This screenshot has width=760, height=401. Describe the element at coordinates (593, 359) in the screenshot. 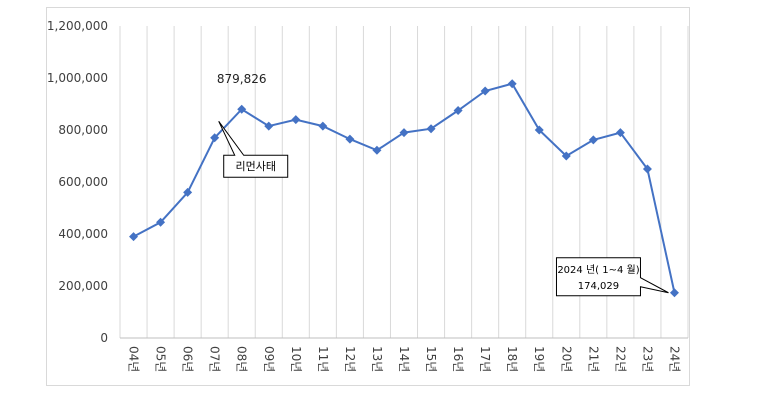

I see `x-tick-label: 21년` at that location.